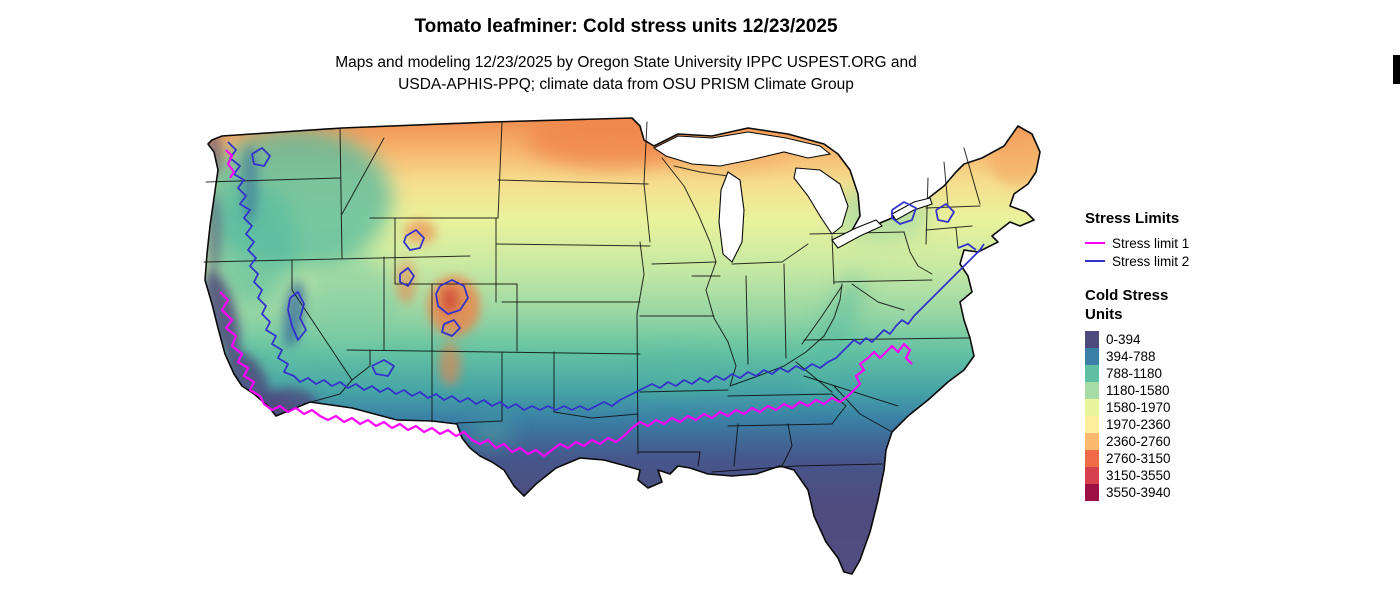 The width and height of the screenshot is (1400, 597). I want to click on legend-class-label: 1180-1580, so click(1138, 390).